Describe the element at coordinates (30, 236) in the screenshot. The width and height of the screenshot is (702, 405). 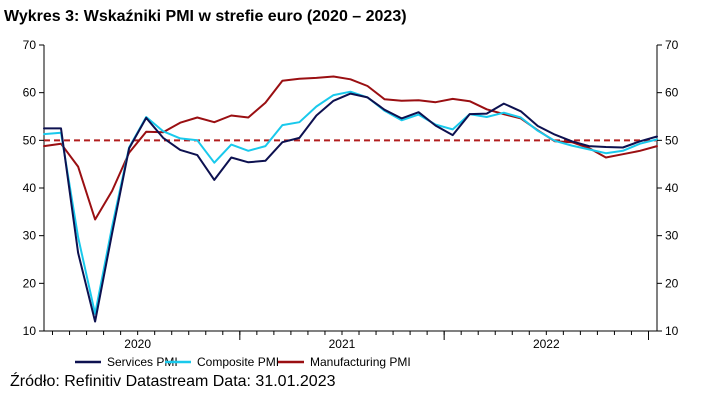
I see `y-tick-label-left: 30` at that location.